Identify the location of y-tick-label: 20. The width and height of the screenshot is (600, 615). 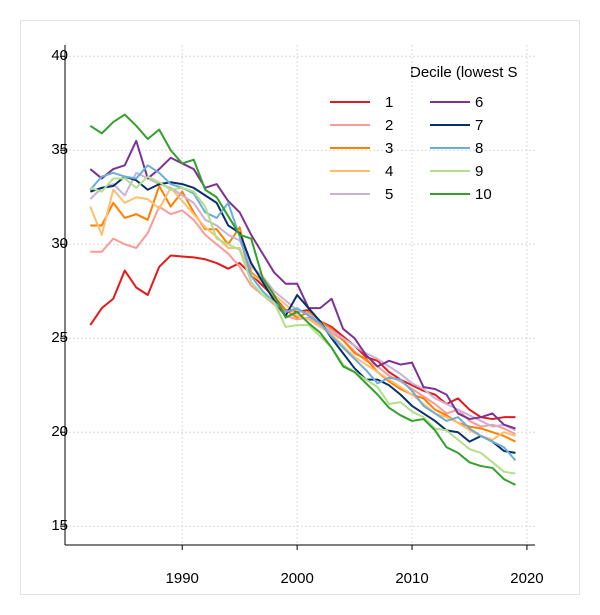
(59, 431).